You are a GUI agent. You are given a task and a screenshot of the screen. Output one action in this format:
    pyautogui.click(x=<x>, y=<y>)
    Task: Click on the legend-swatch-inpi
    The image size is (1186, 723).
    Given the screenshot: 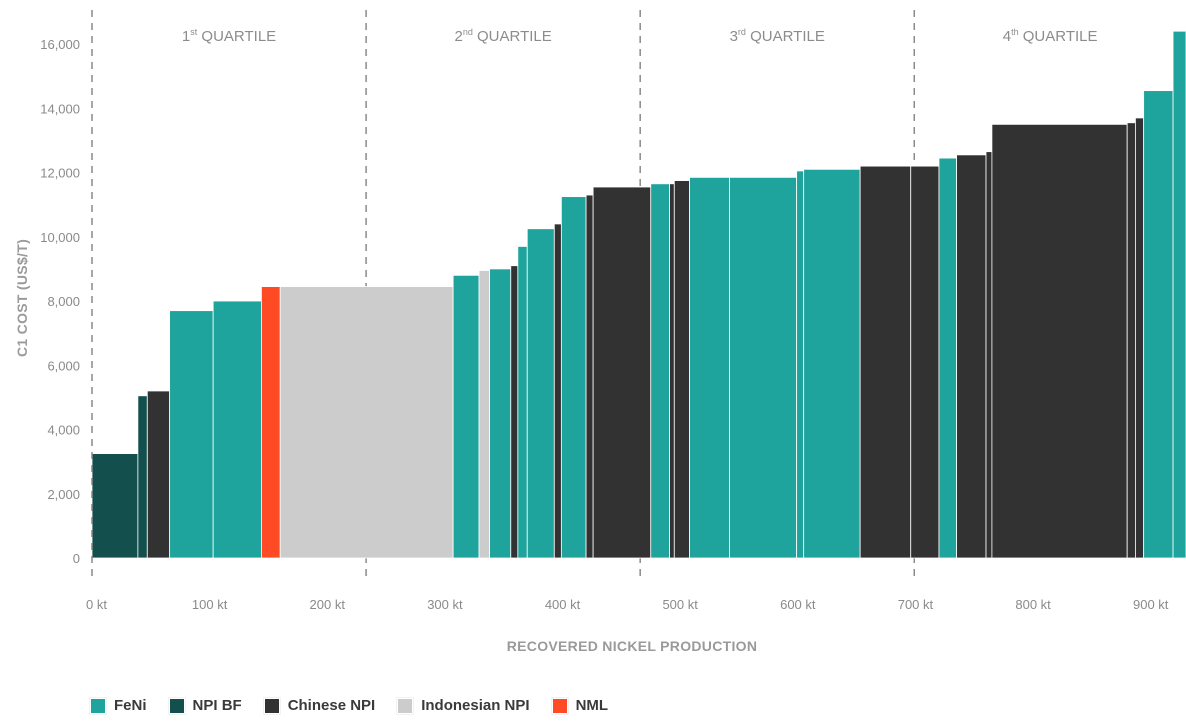 What is the action you would take?
    pyautogui.click(x=405, y=705)
    